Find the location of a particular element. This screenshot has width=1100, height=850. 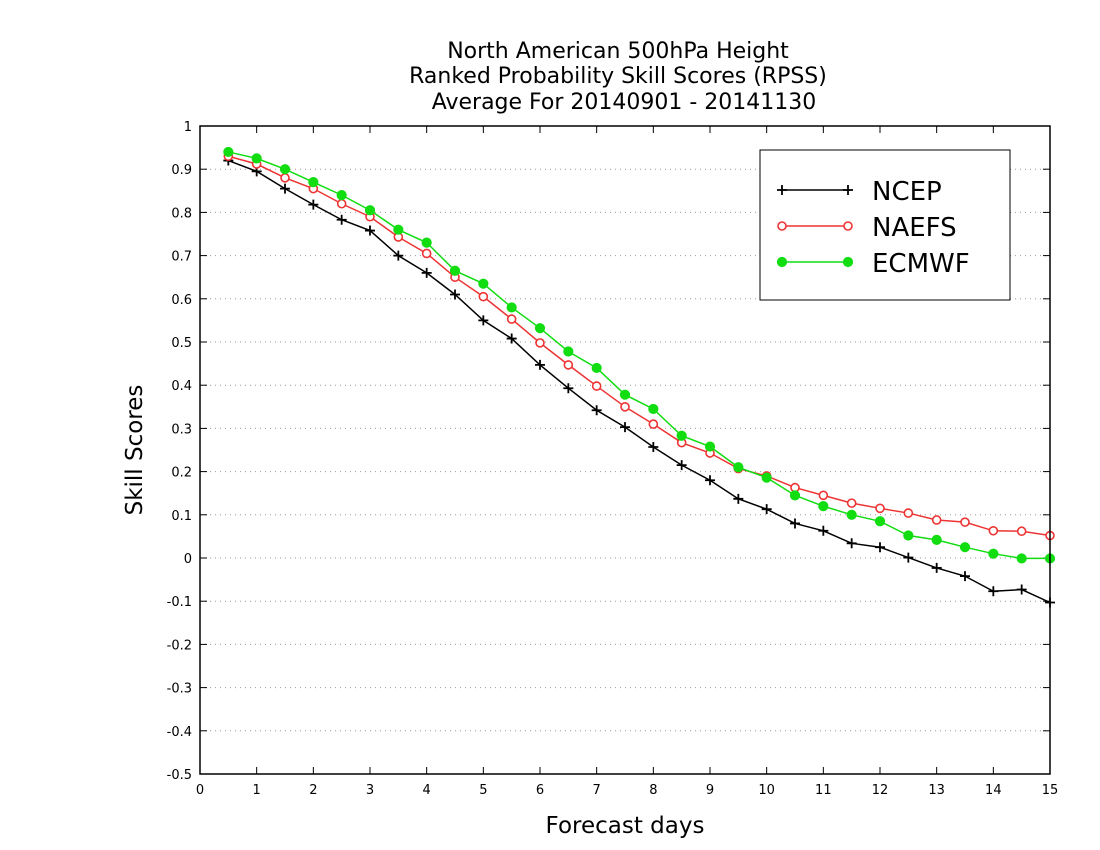

x-tick-label-1: 1 is located at coordinates (257, 790).